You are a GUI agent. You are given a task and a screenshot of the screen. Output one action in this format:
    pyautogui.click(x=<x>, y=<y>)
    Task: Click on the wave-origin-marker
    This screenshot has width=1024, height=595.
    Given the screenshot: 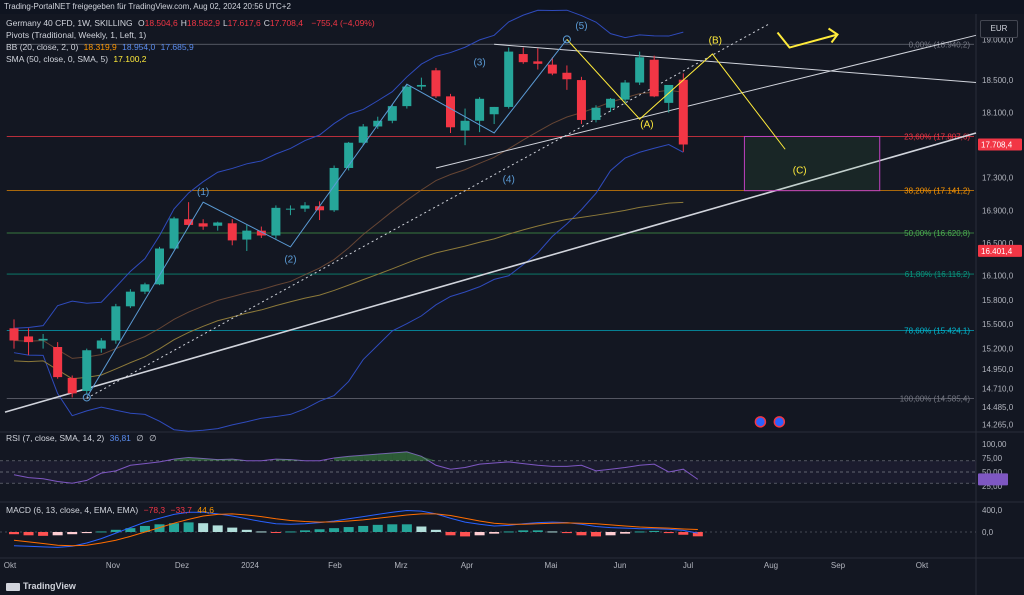 What is the action you would take?
    pyautogui.click(x=86, y=397)
    